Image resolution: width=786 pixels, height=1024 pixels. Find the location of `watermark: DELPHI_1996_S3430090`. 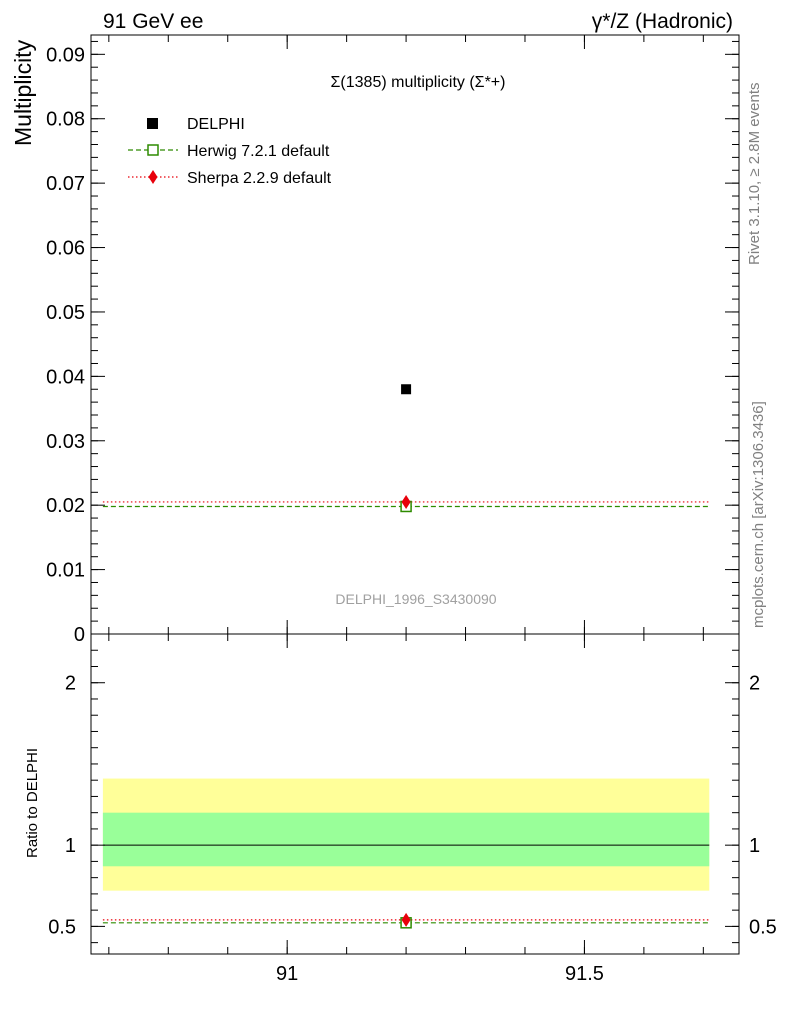

watermark: DELPHI_1996_S3430090 is located at coordinates (415, 599).